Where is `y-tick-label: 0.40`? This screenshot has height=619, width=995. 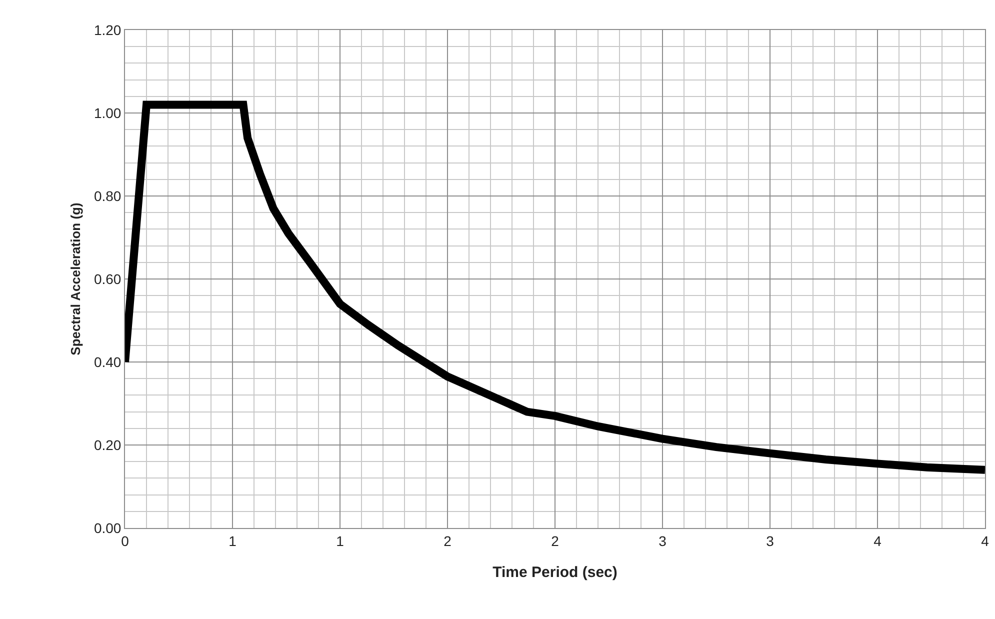
y-tick-label: 0.40 is located at coordinates (108, 362).